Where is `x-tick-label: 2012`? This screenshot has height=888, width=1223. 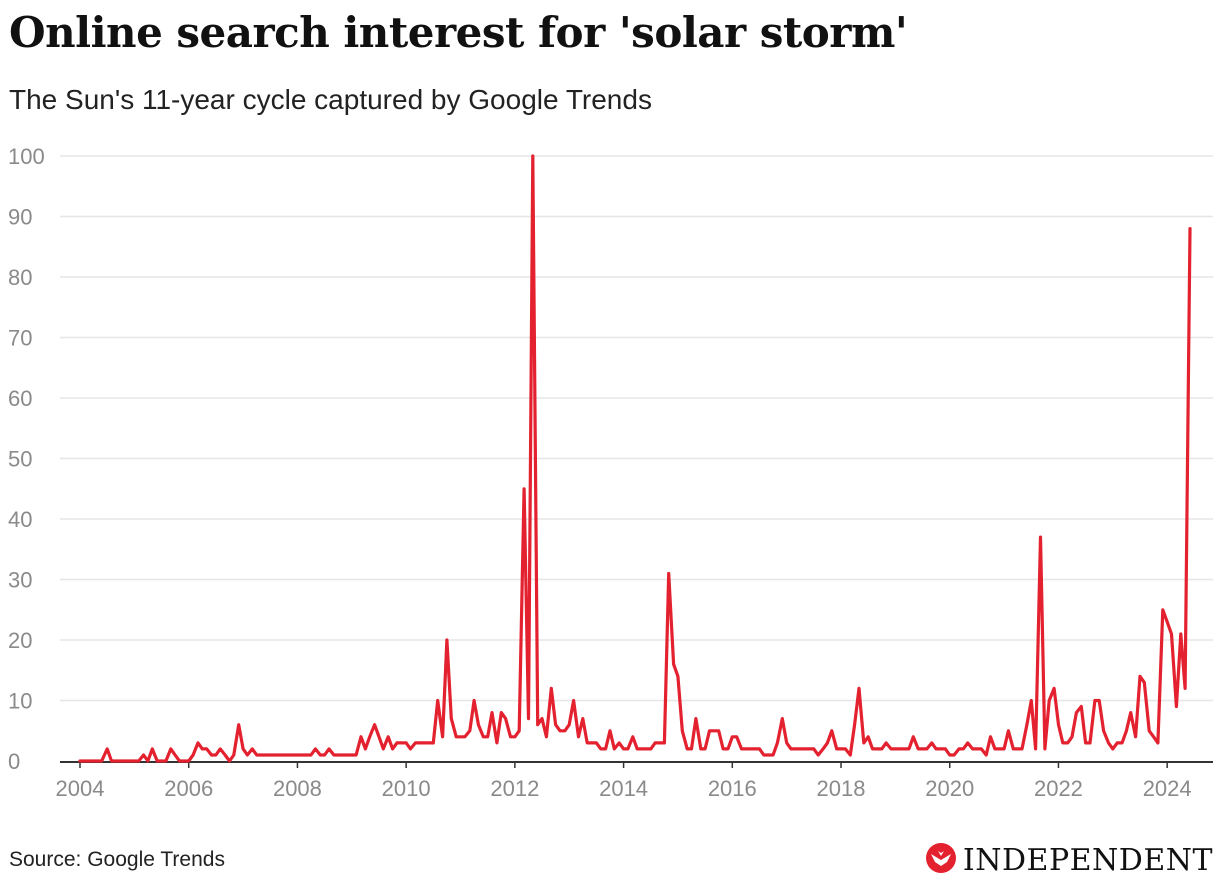
x-tick-label: 2012 is located at coordinates (514, 788).